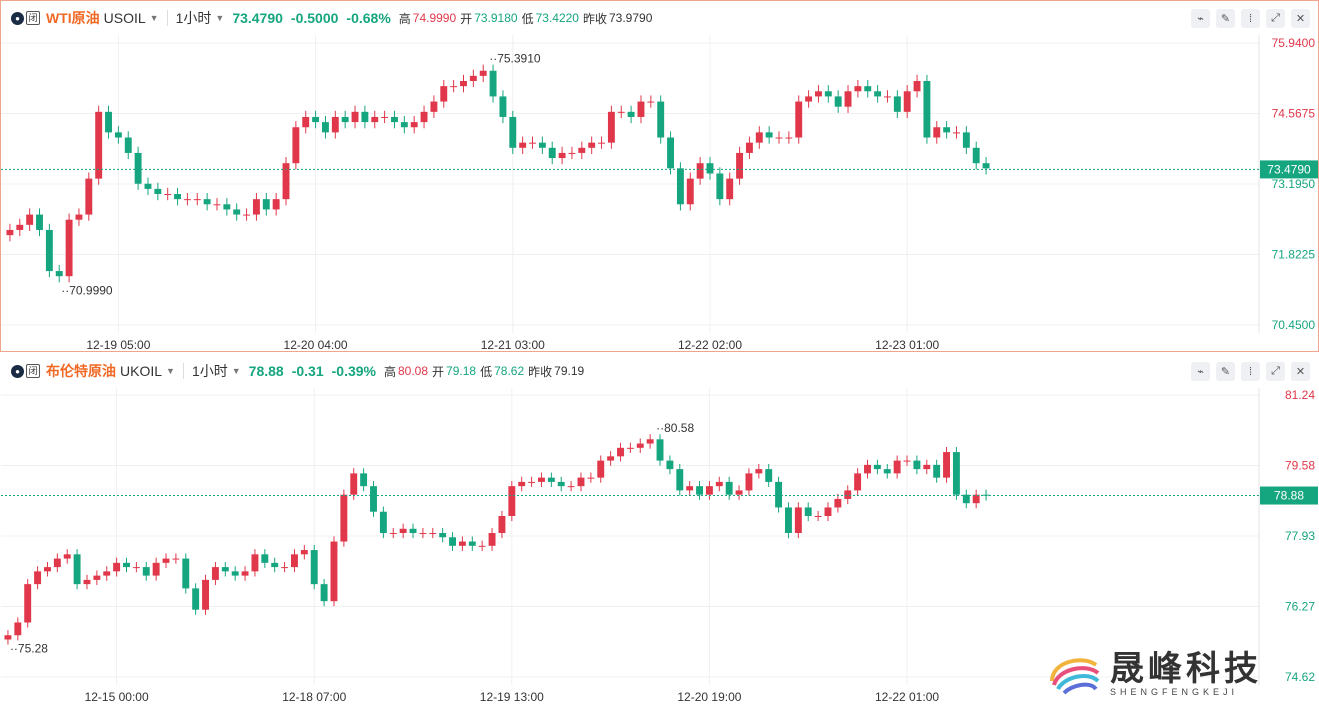 The width and height of the screenshot is (1319, 704). Describe the element at coordinates (1300, 536) in the screenshot. I see `y-tick-label: 77.93` at that location.